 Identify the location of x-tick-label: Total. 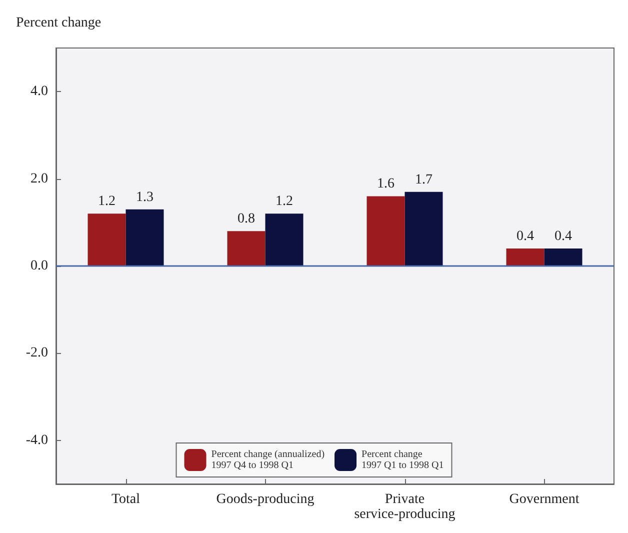
(125, 499).